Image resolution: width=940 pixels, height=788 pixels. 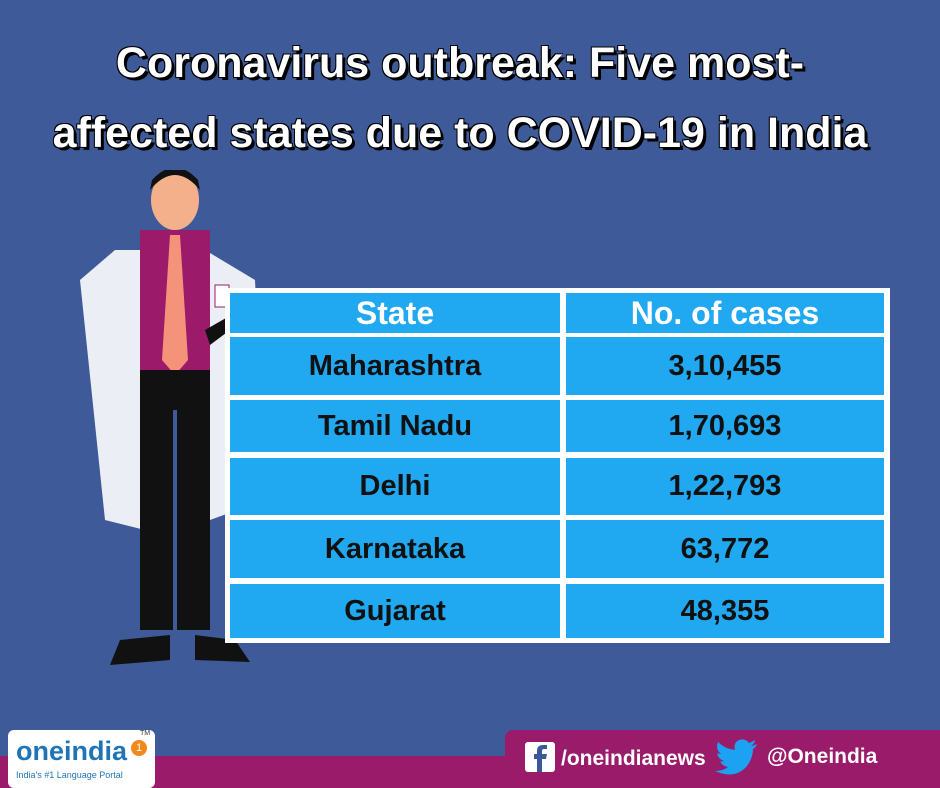 What do you see at coordinates (395, 313) in the screenshot?
I see `column-header: State` at bounding box center [395, 313].